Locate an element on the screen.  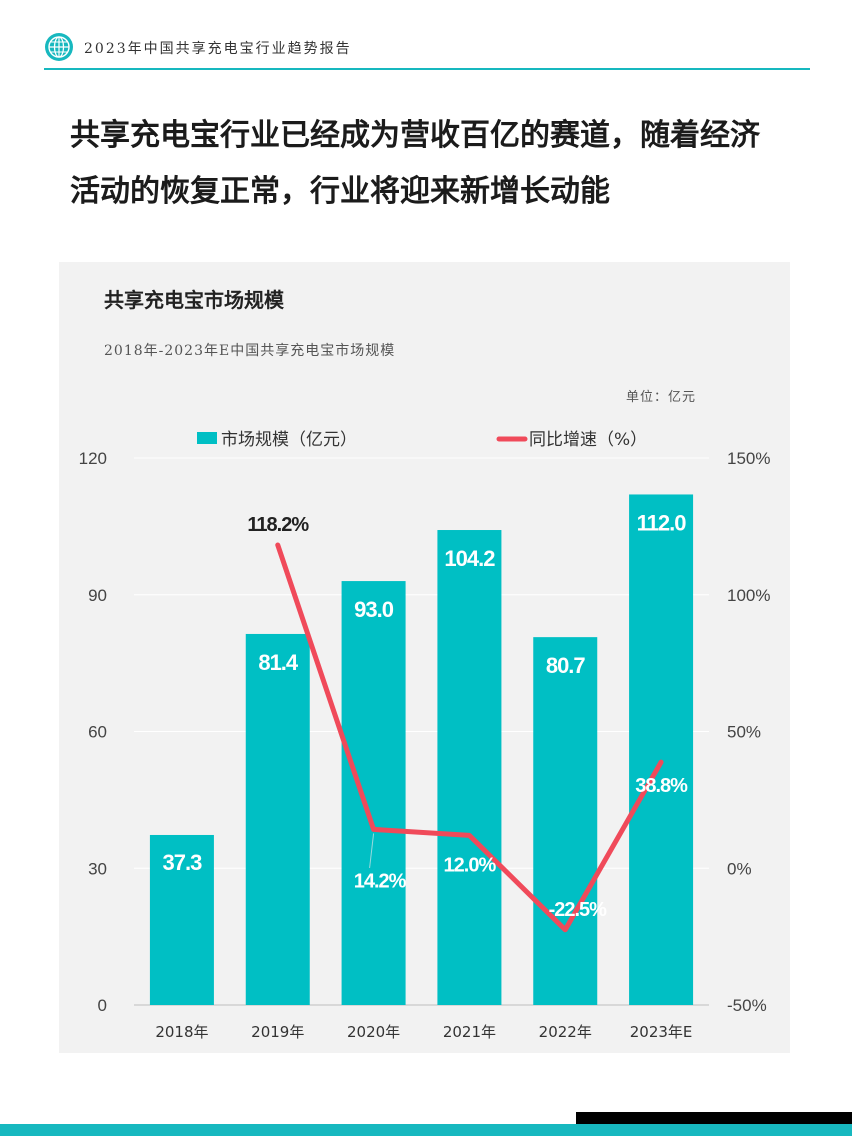
growth-value-label: 118.2% is located at coordinates (278, 525).